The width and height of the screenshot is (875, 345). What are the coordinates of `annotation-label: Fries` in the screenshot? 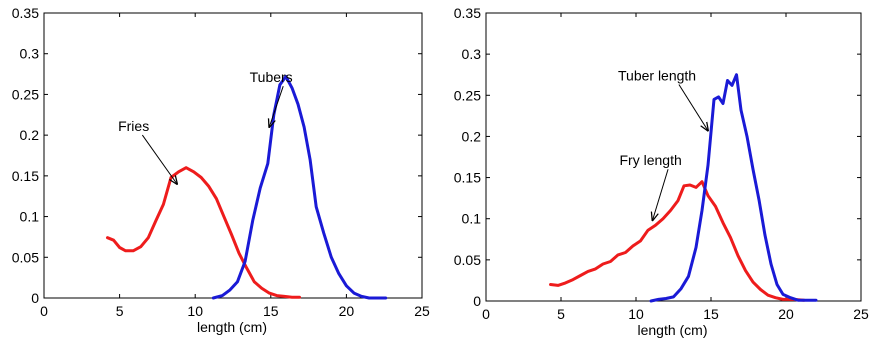 It's located at (133, 126).